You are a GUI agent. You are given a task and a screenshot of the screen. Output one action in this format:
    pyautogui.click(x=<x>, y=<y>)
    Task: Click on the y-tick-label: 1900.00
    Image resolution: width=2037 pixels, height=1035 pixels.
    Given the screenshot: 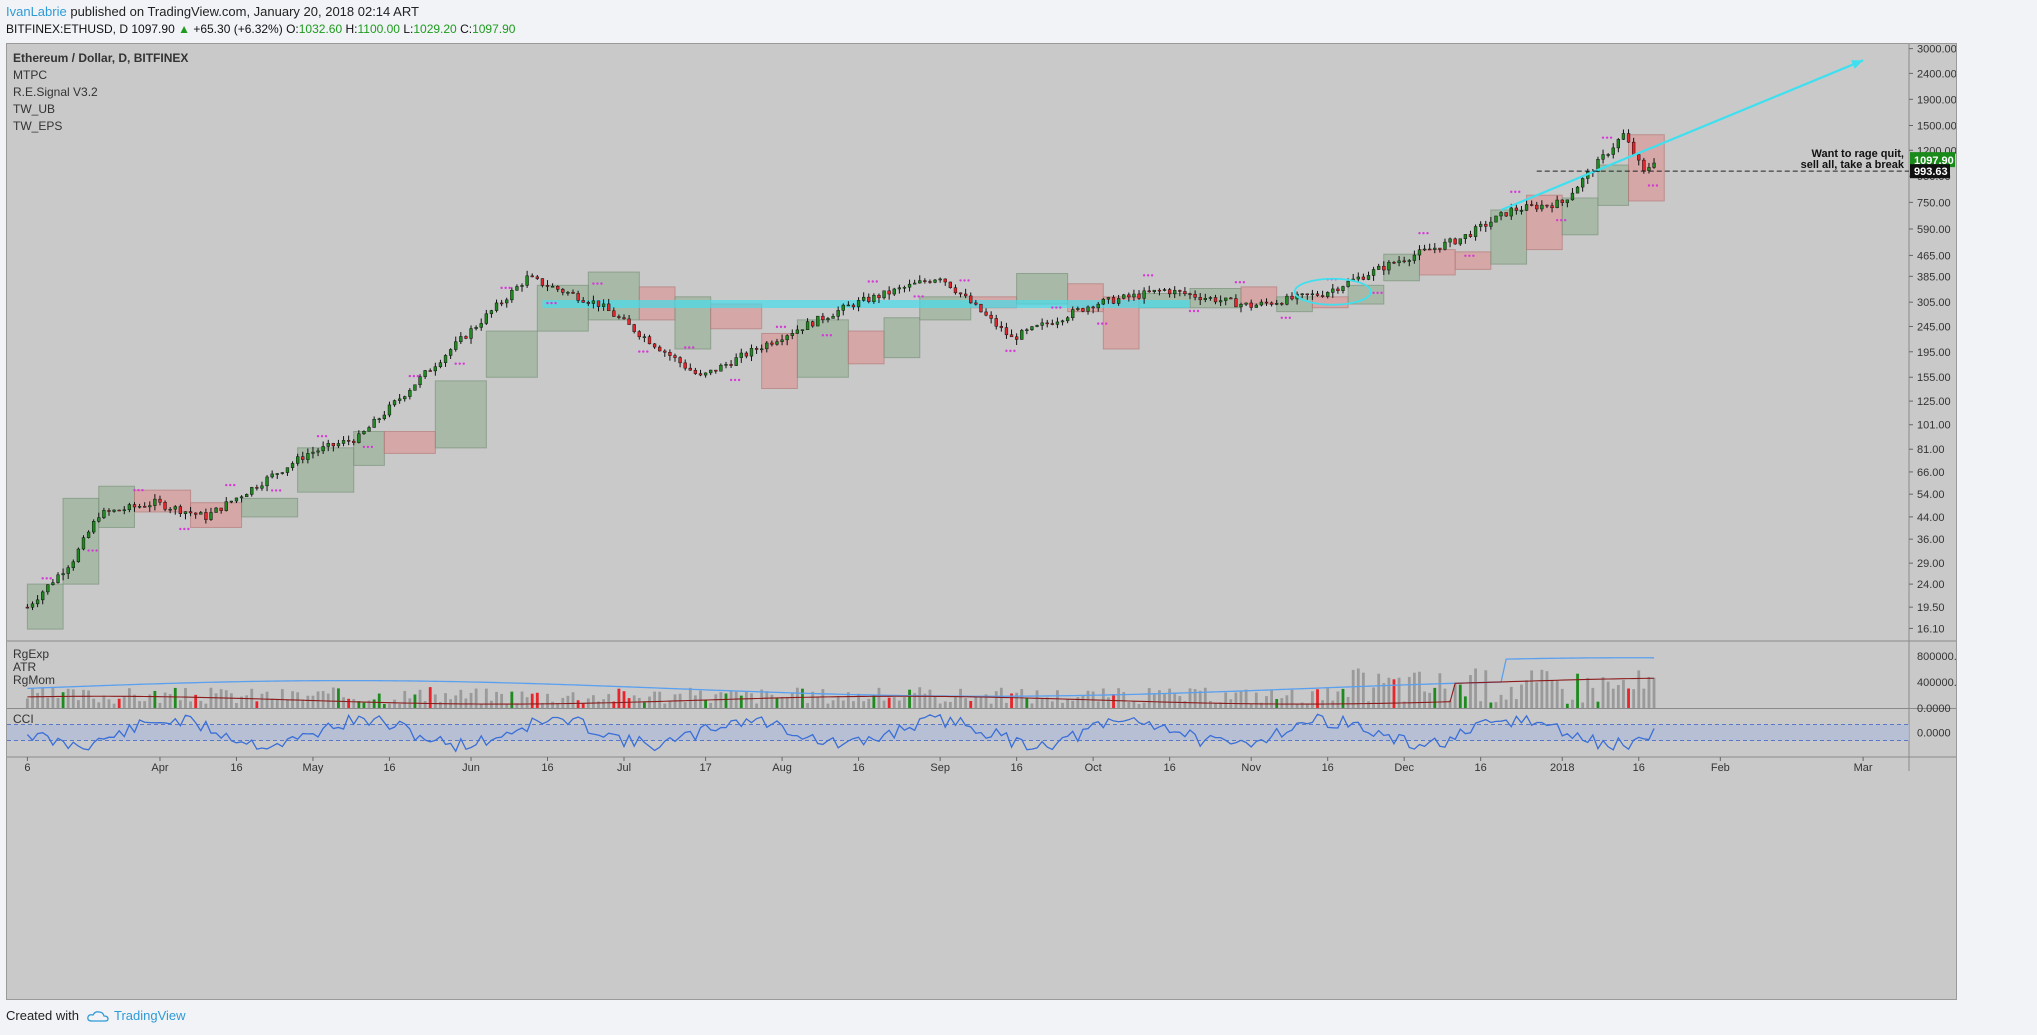 What is the action you would take?
    pyautogui.click(x=1936, y=100)
    